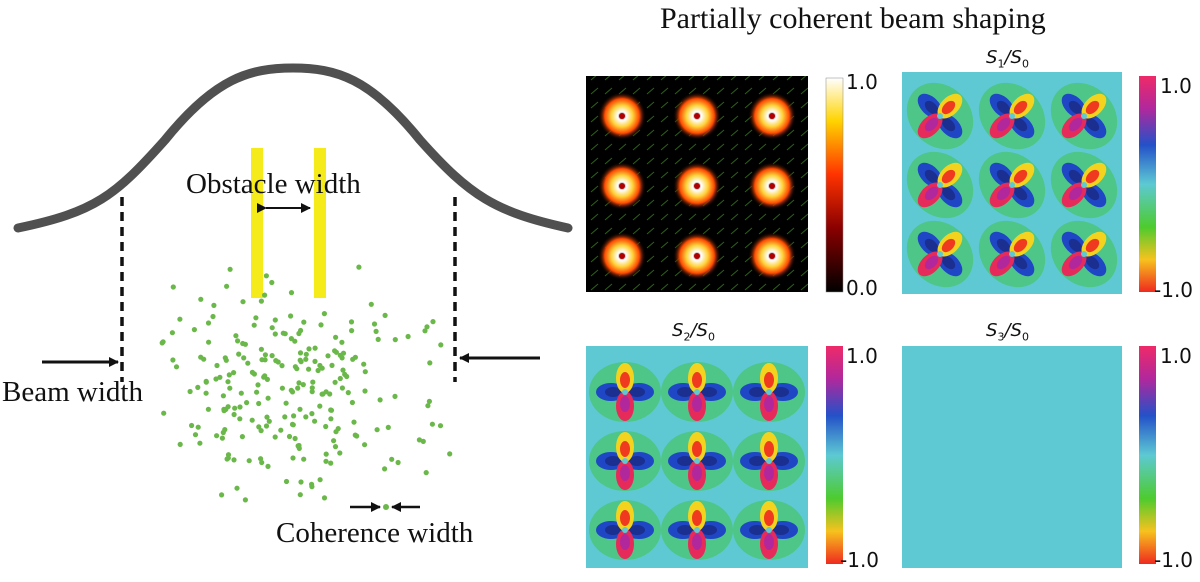  Describe the element at coordinates (1012, 457) in the screenshot. I see `s3-map` at that location.